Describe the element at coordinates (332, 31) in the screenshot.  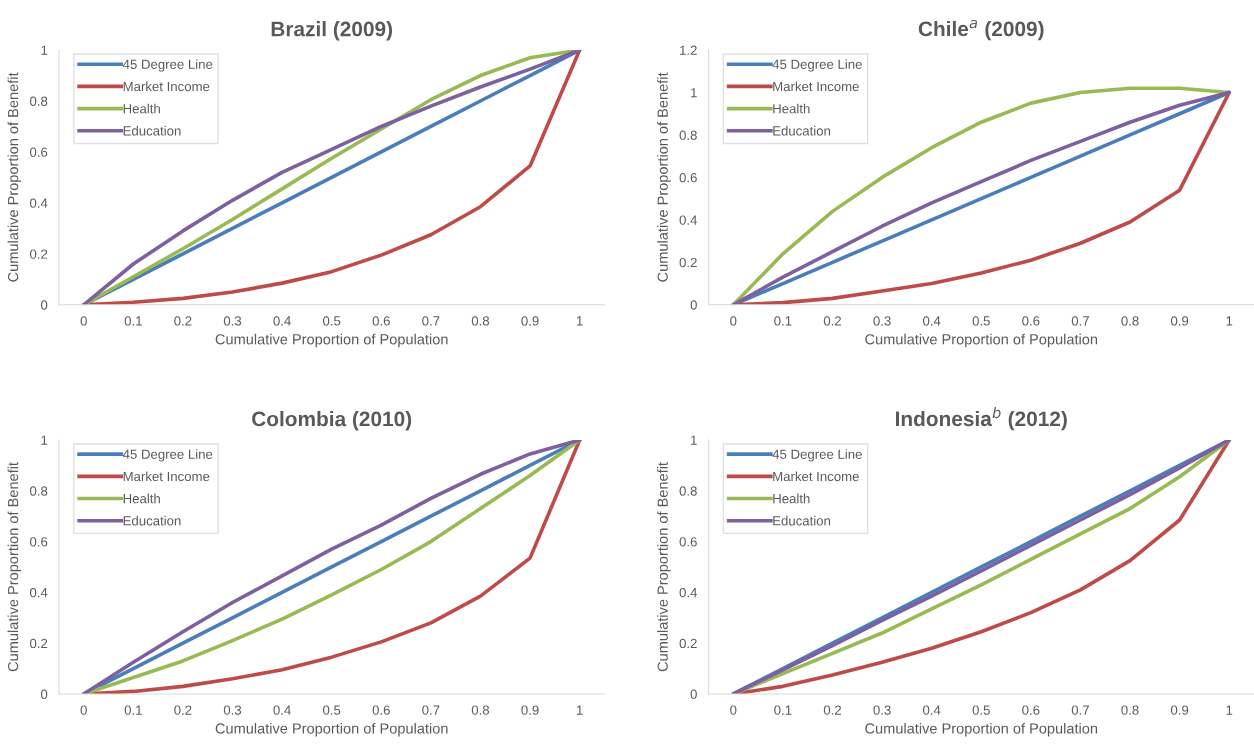
I see `chart-title: Brazil (2009)` at that location.